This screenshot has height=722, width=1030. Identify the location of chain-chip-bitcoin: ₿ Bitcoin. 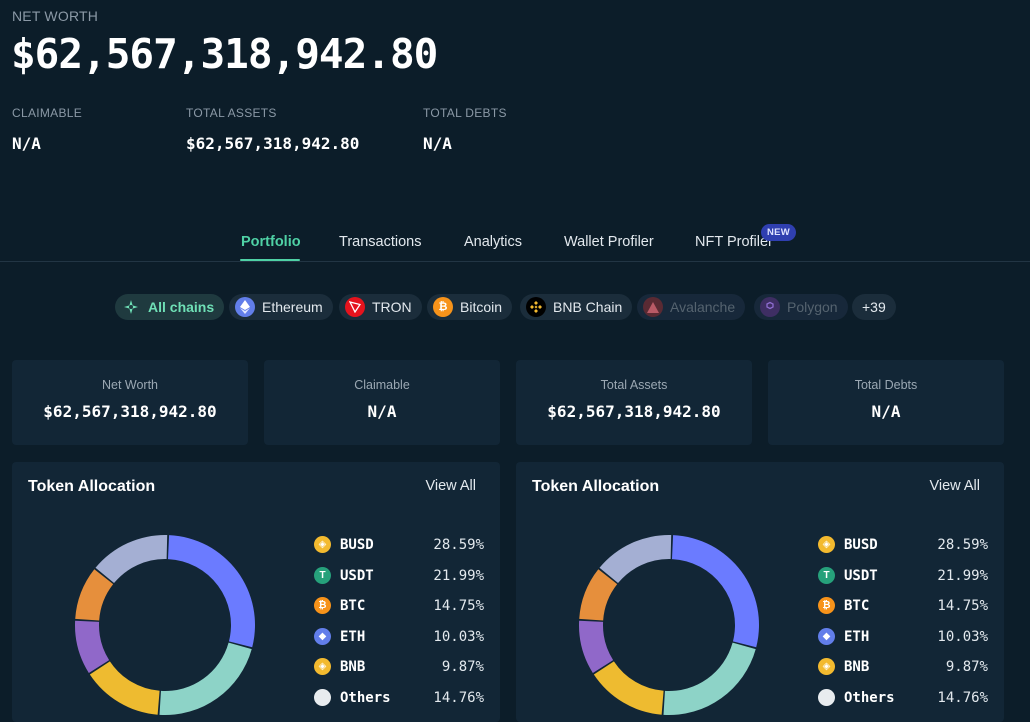
(470, 307).